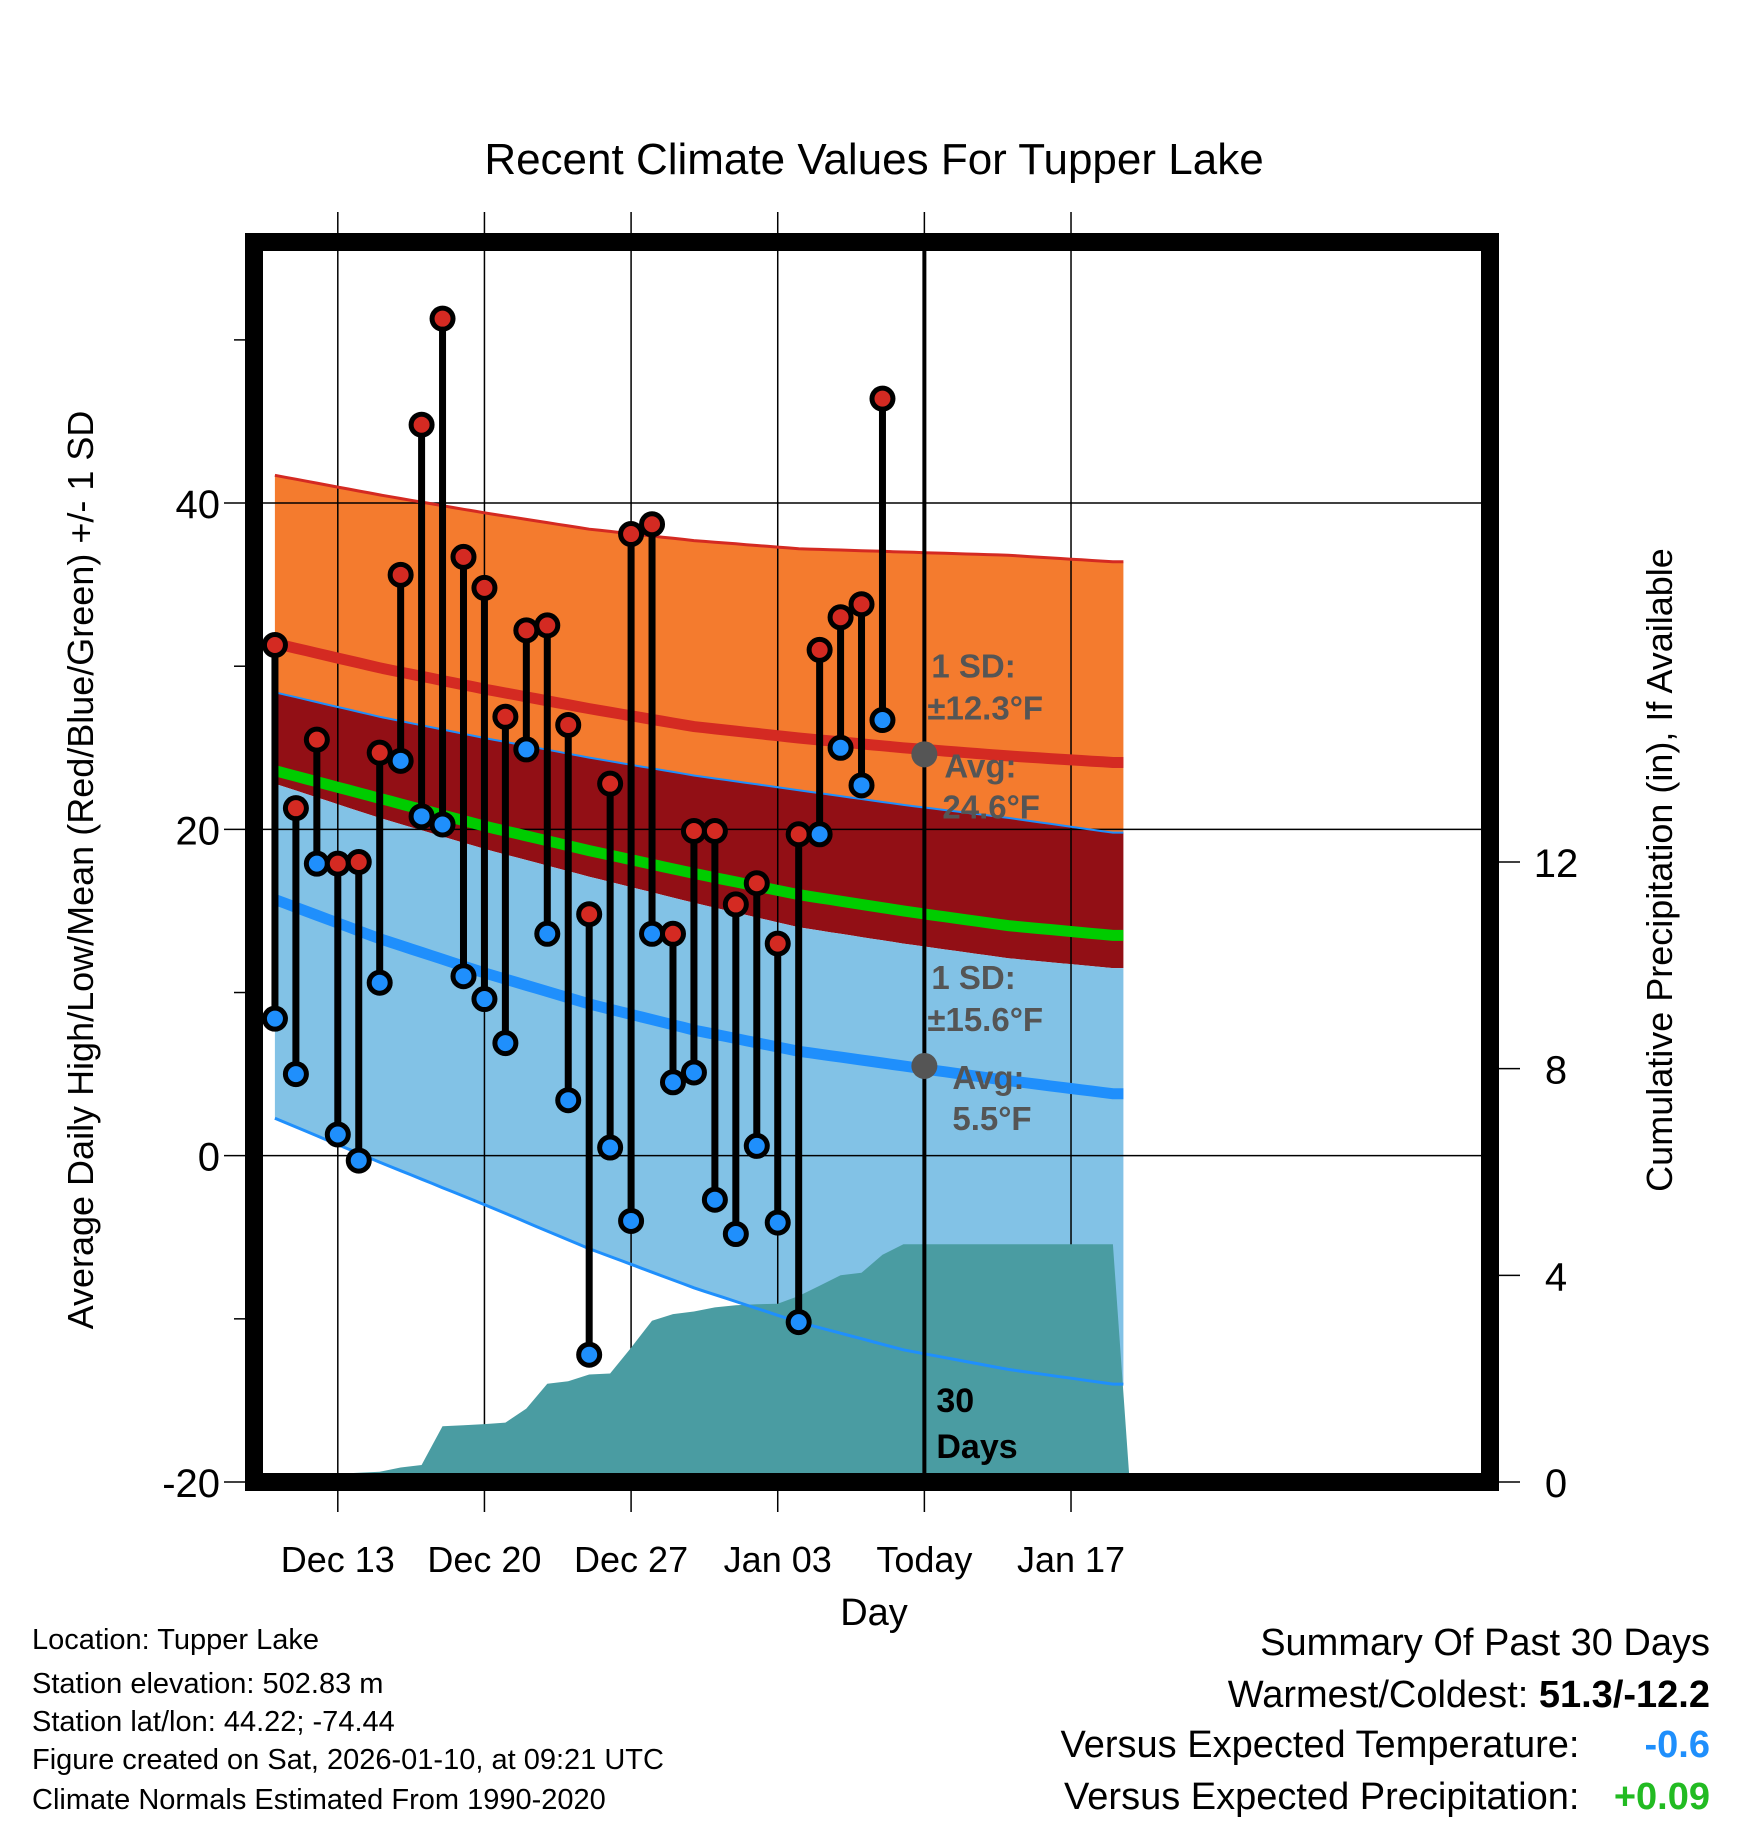  What do you see at coordinates (631, 1559) in the screenshot?
I see `x-tick-label: Dec 27` at bounding box center [631, 1559].